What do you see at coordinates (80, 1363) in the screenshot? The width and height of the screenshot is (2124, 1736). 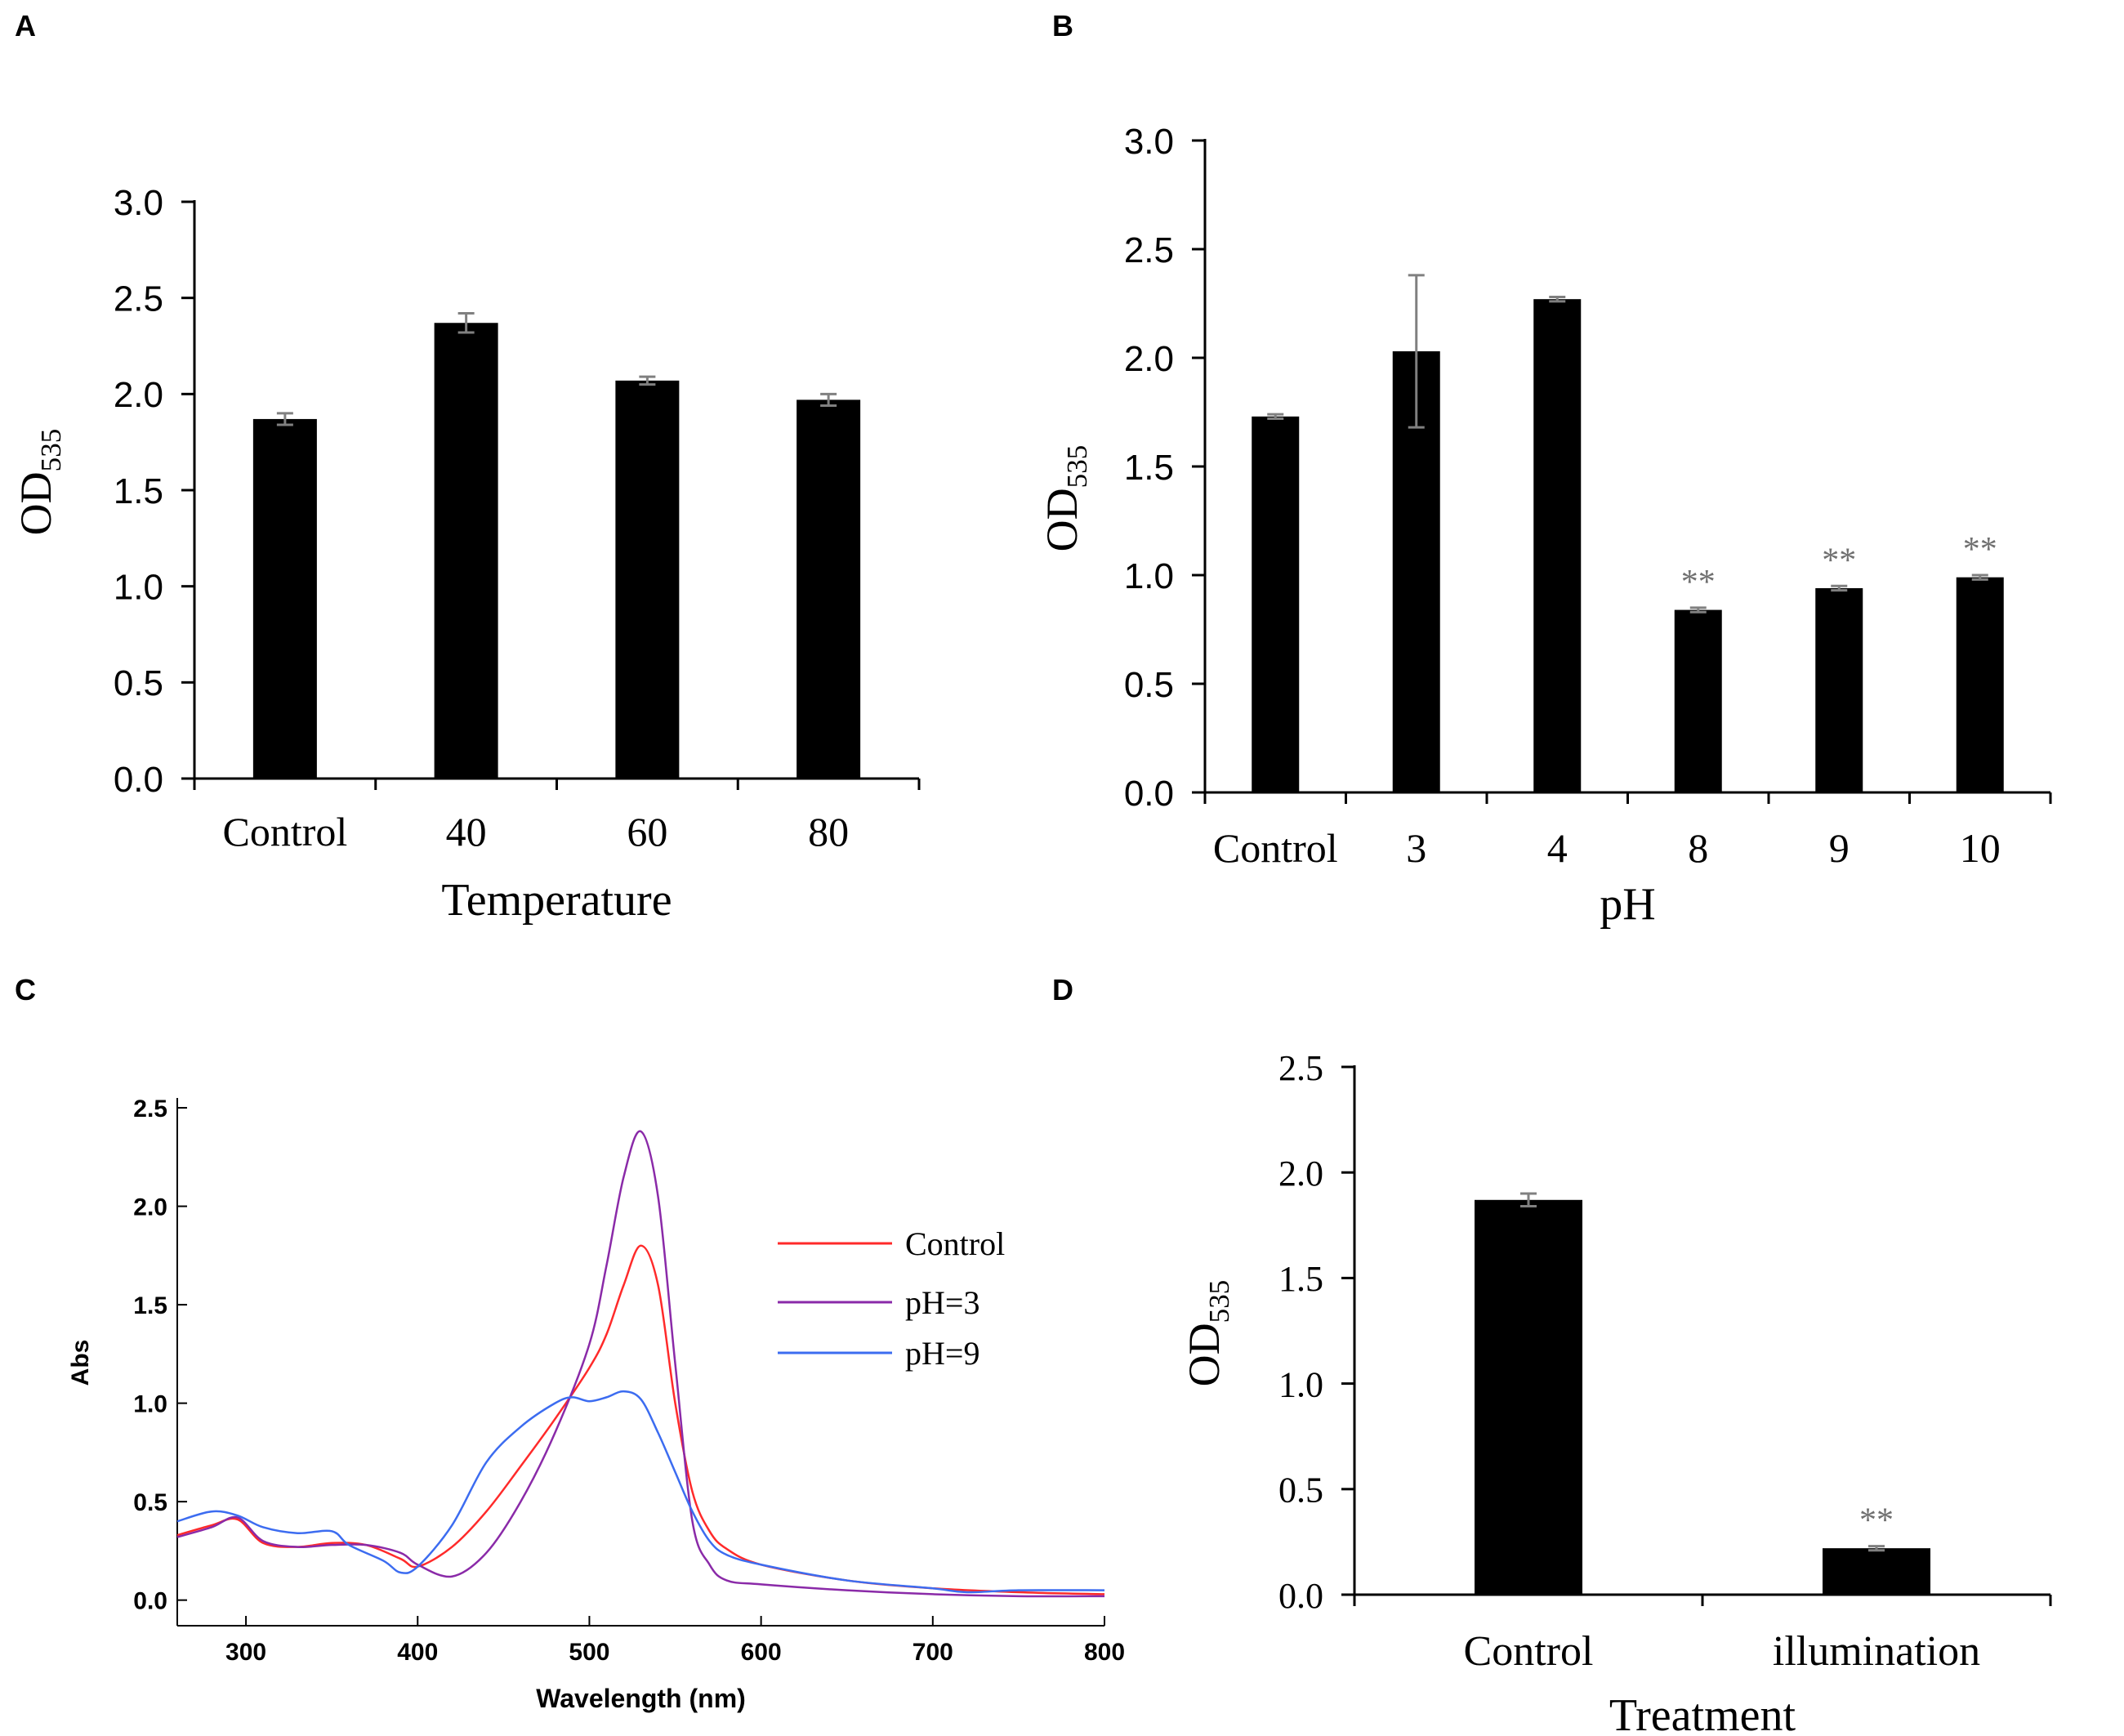 I see `y-axis-title: Abs` at bounding box center [80, 1363].